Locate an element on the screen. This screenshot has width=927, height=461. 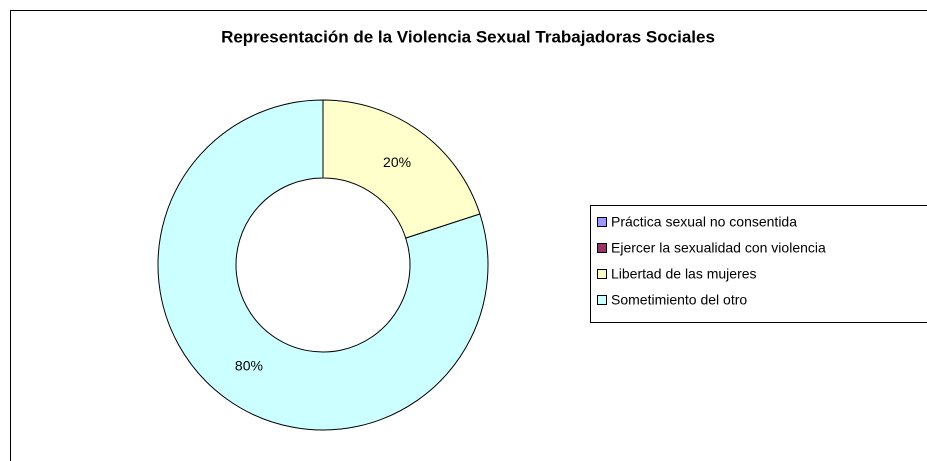
legend-label: Ejercer la sexualidad con violencia is located at coordinates (718, 248).